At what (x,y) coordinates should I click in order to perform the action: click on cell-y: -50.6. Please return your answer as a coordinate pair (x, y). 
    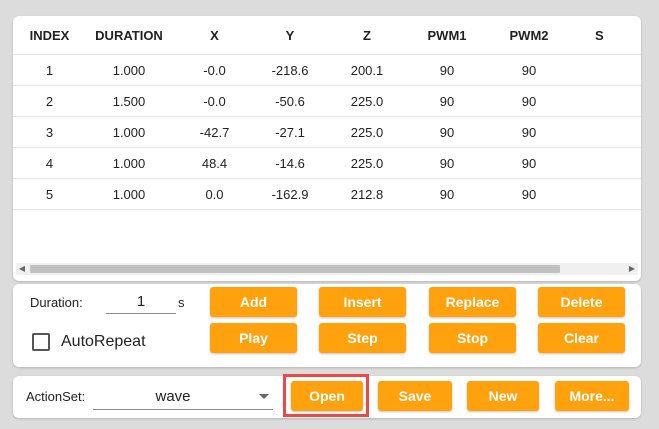
    Looking at the image, I should click on (290, 101).